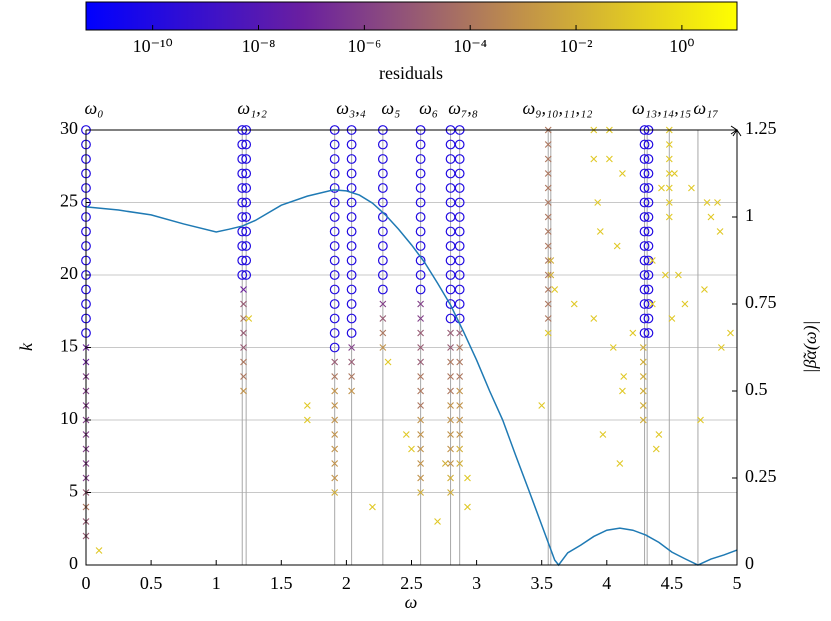 Image resolution: width=831 pixels, height=621 pixels. What do you see at coordinates (346, 583) in the screenshot?
I see `x-tick-label: 2` at bounding box center [346, 583].